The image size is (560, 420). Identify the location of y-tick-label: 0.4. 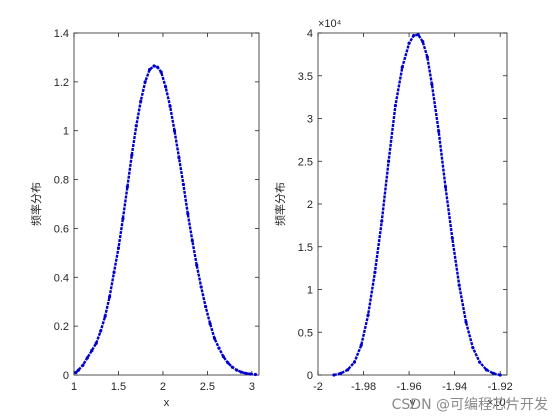
(61, 278).